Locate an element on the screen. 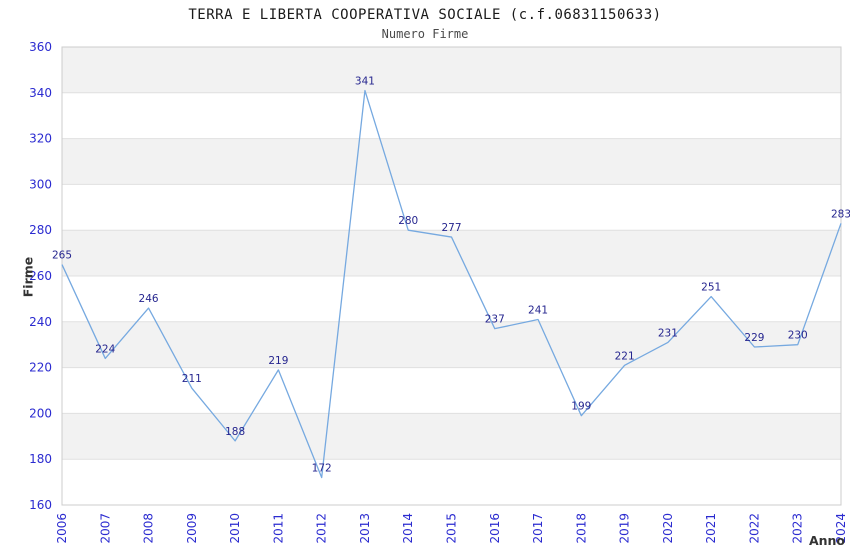 The height and width of the screenshot is (550, 850). y-tick-label: 160 is located at coordinates (40, 505).